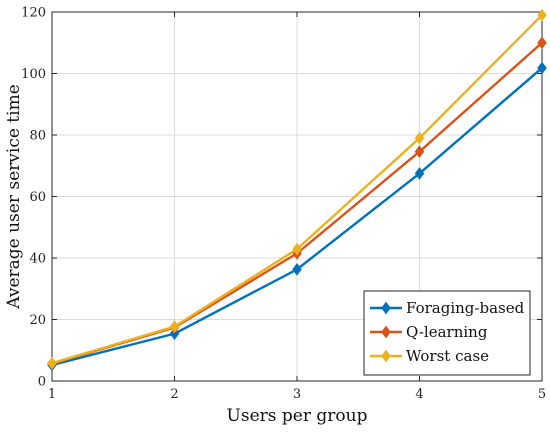 Image resolution: width=550 pixels, height=432 pixels. What do you see at coordinates (52, 394) in the screenshot?
I see `x-tick-label: 1` at bounding box center [52, 394].